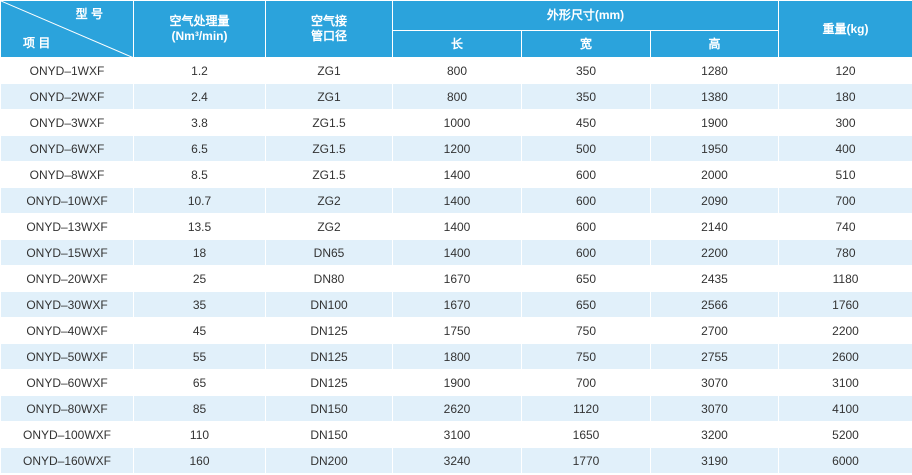 The width and height of the screenshot is (912, 475). I want to click on diagonal, so click(66, 29).